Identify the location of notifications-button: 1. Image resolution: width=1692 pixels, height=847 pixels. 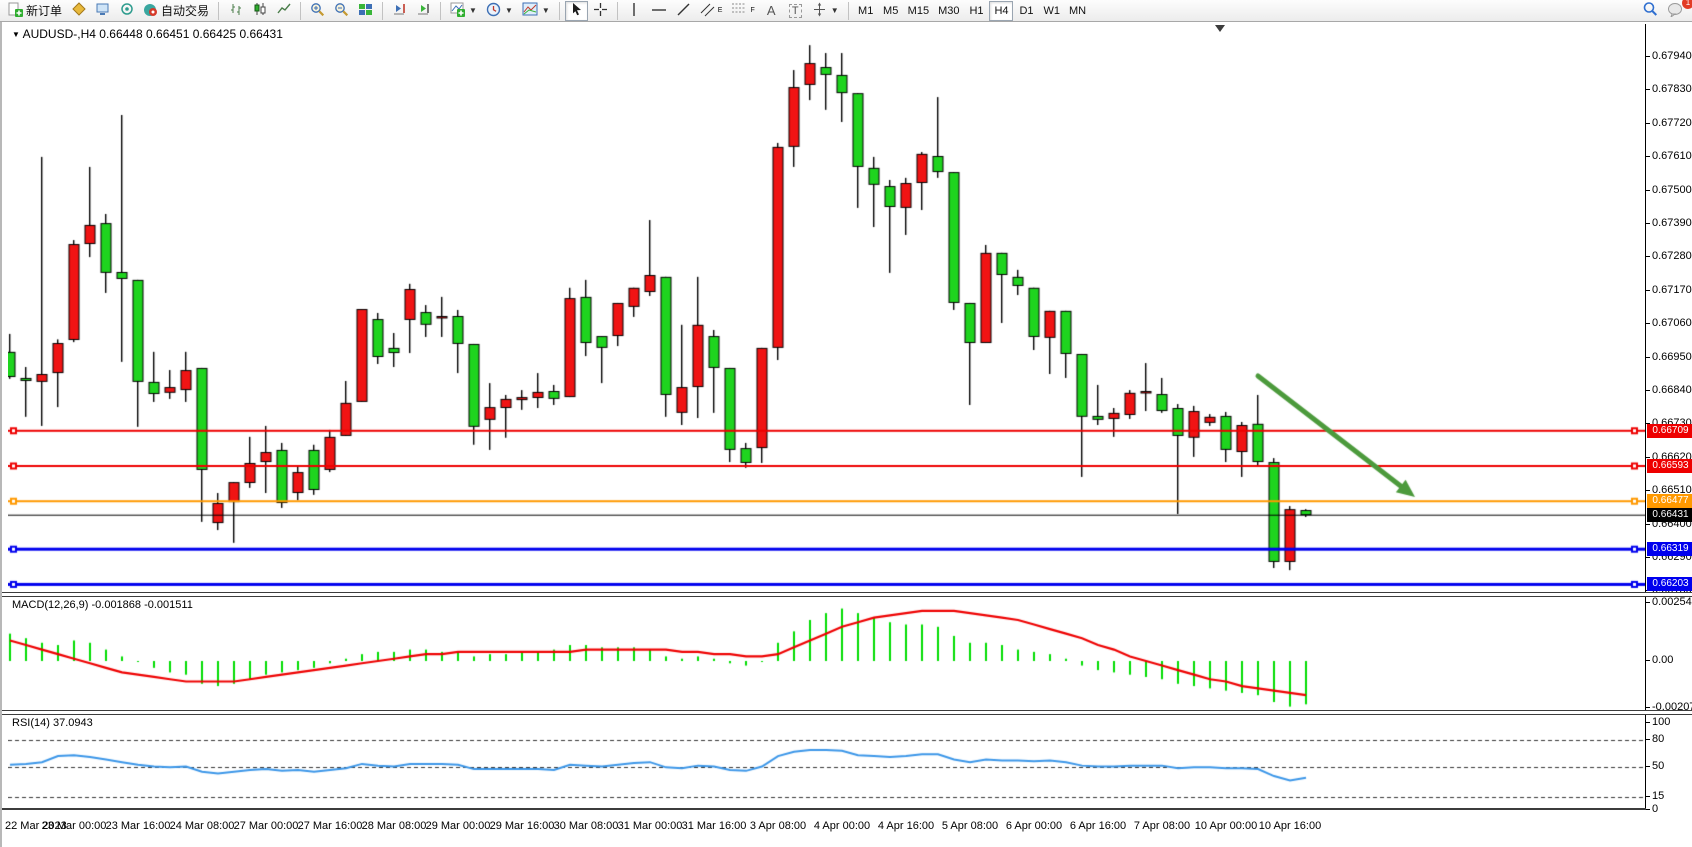
(1677, 10).